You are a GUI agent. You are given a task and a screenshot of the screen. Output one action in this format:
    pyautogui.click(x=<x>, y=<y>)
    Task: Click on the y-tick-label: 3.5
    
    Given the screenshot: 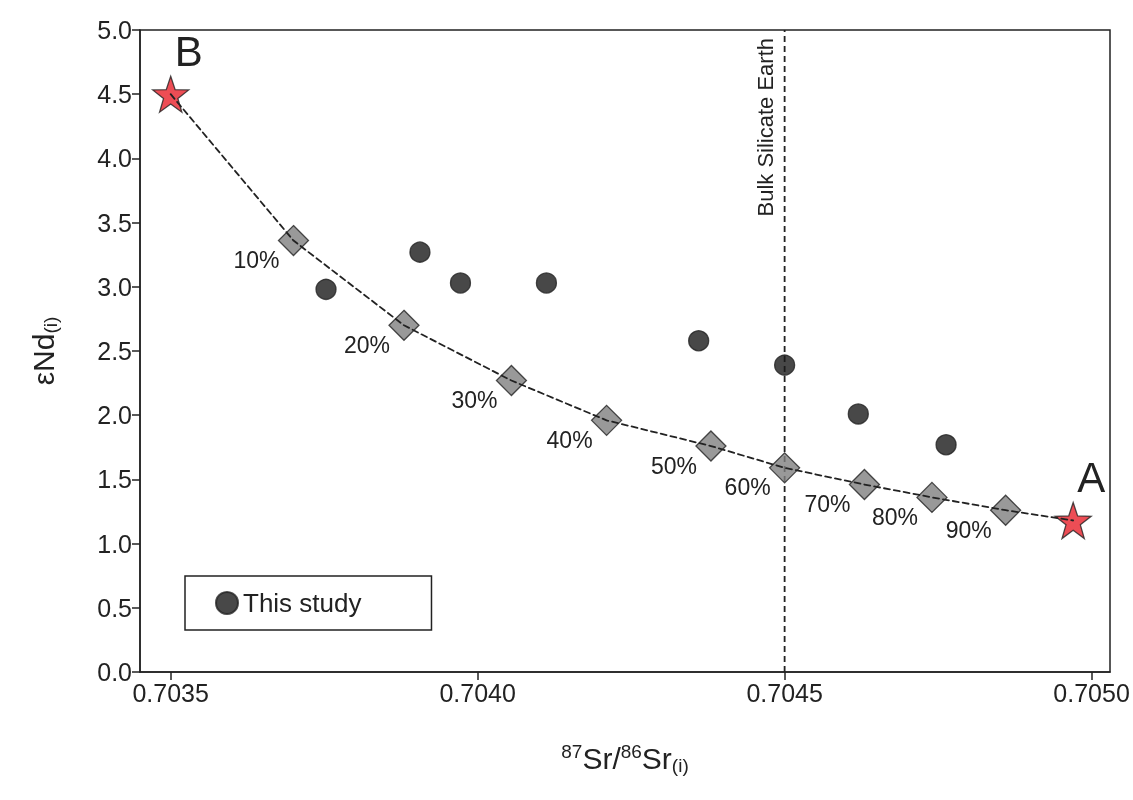 What is the action you would take?
    pyautogui.click(x=114, y=222)
    